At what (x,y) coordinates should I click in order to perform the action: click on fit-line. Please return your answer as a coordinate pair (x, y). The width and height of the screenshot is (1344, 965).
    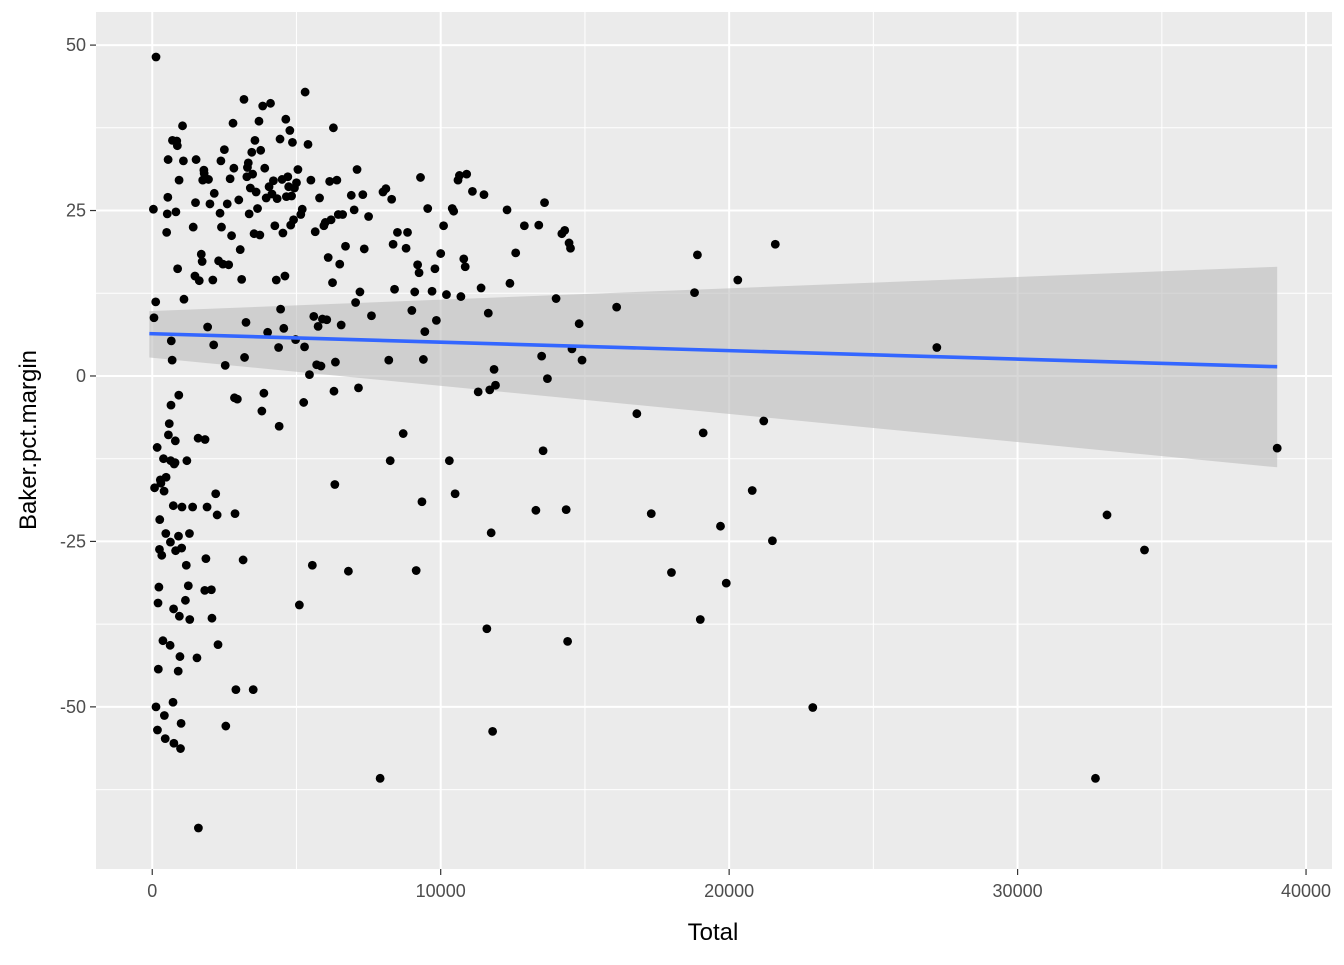
    Looking at the image, I should click on (713, 350).